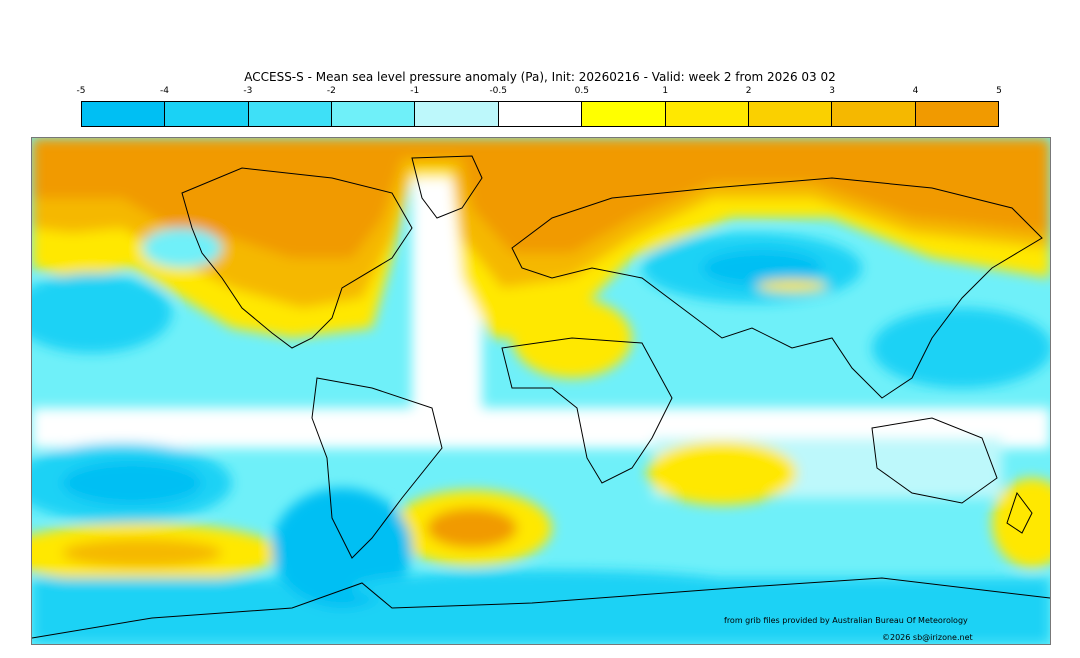 The image size is (1080, 658). I want to click on colorbar-tick: 5, so click(999, 91).